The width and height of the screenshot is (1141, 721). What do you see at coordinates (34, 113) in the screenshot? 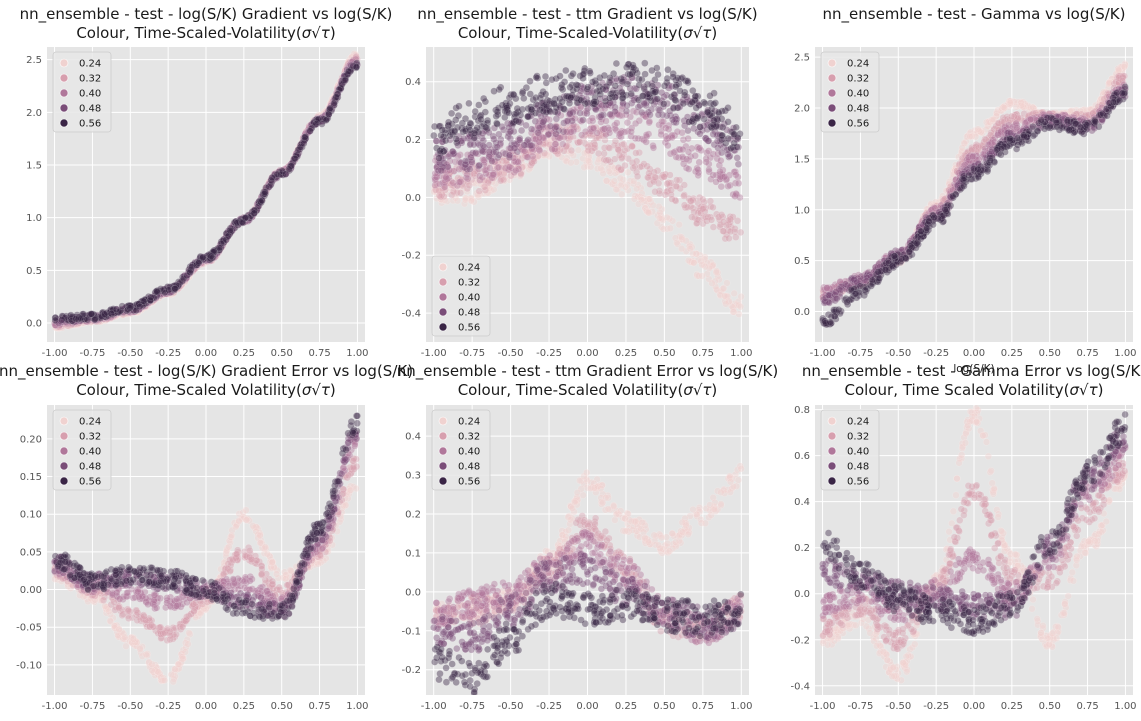
I see `y-tick-label: 2.0` at bounding box center [34, 113].